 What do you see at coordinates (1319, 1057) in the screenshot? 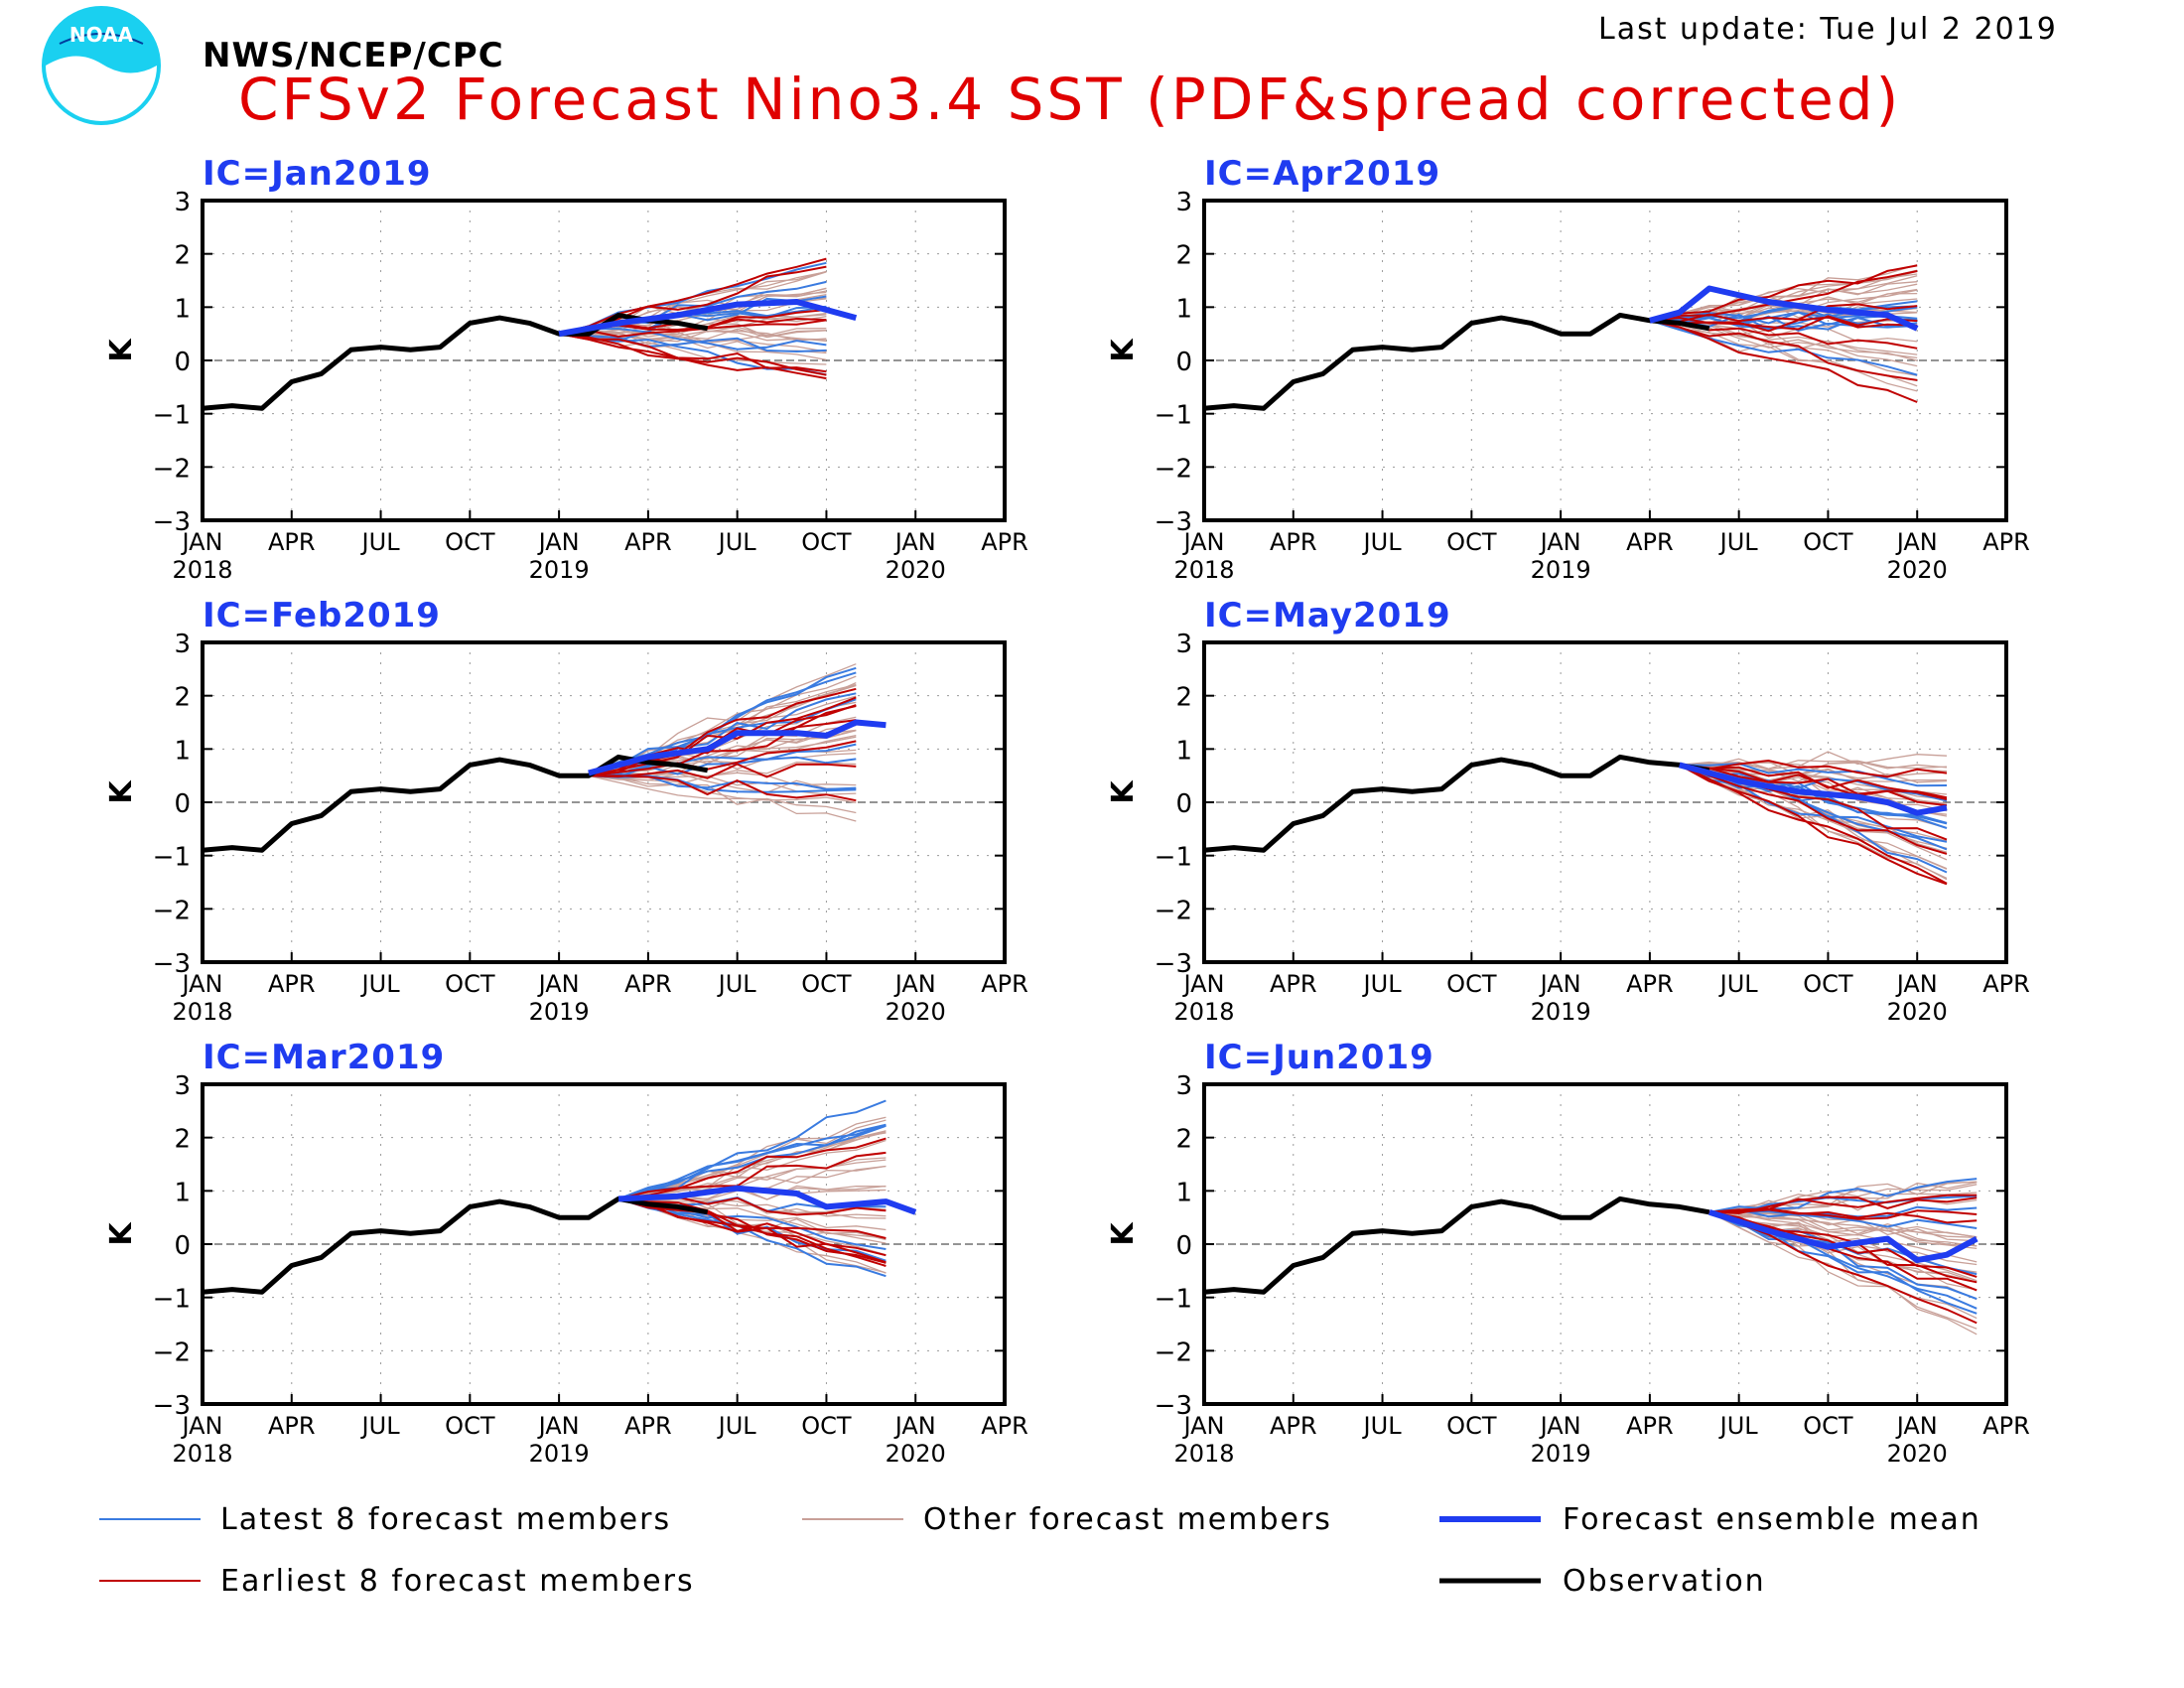
I see `panel-title: IC=Jun2019` at bounding box center [1319, 1057].